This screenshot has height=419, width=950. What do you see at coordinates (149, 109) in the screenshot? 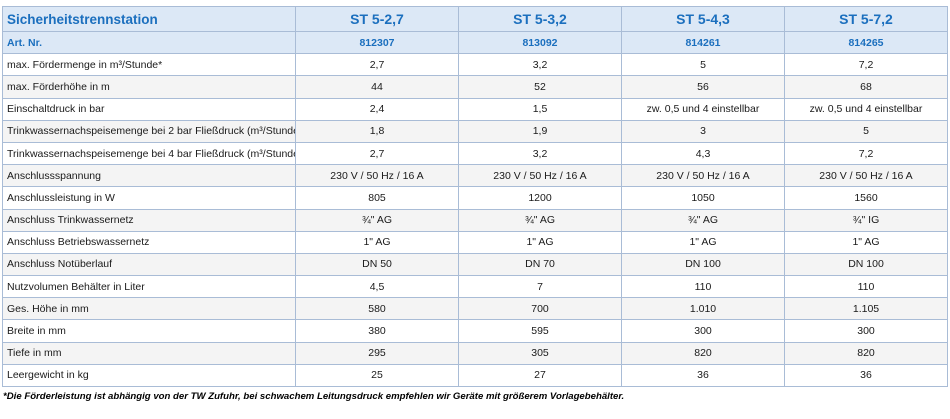
I see `row-label: Einschaltdruck in bar` at bounding box center [149, 109].